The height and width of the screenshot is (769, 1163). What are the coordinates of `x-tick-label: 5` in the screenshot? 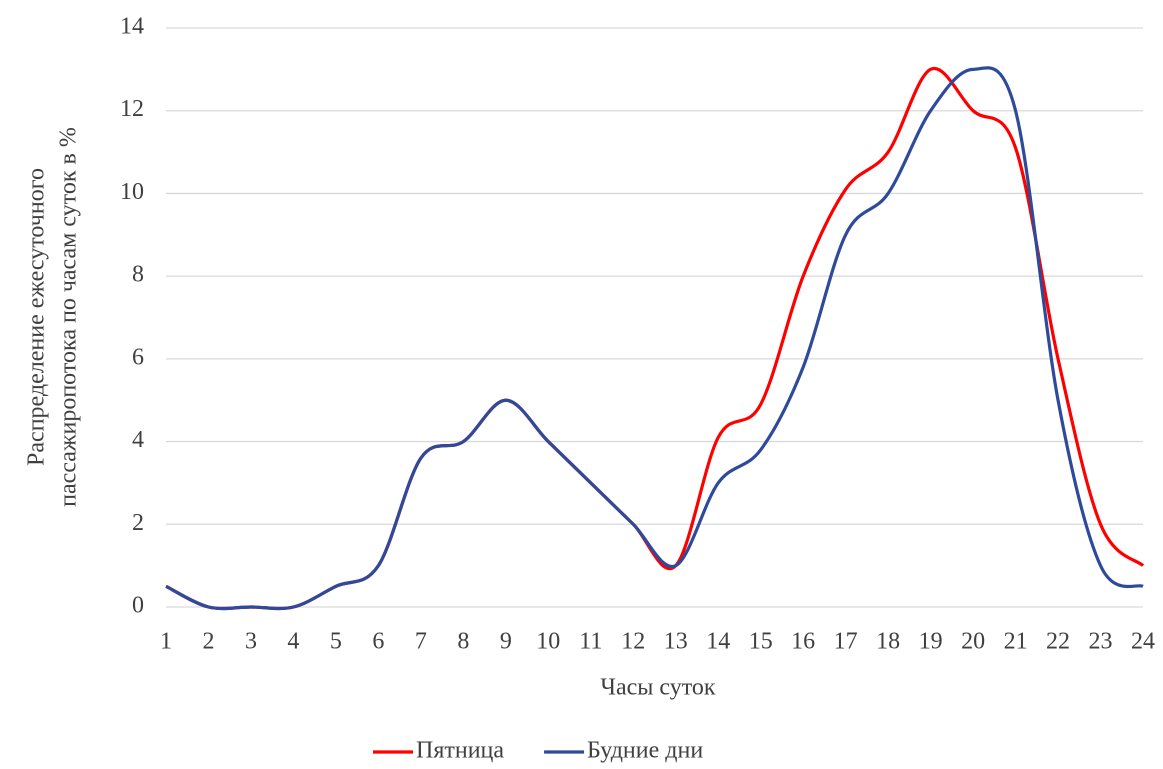 It's located at (336, 642).